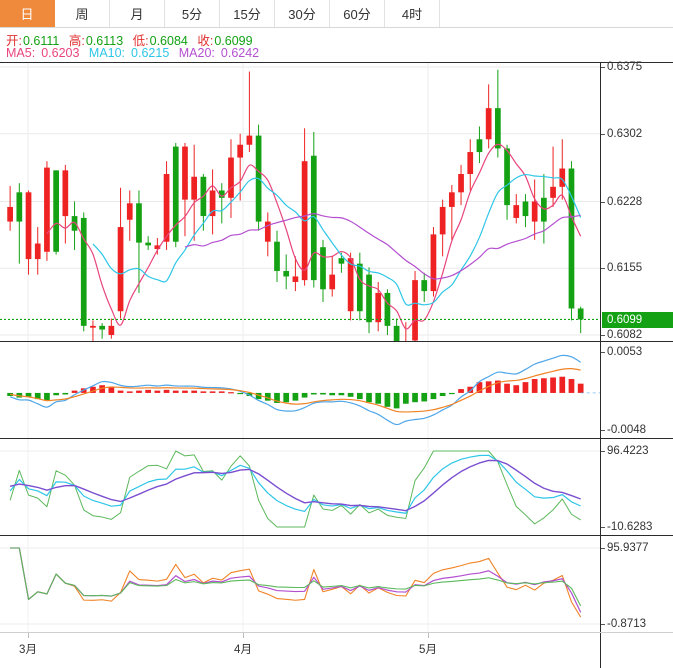 This screenshot has width=673, height=668. Describe the element at coordinates (168, 41) in the screenshot. I see `low-value: 0.6084` at that location.